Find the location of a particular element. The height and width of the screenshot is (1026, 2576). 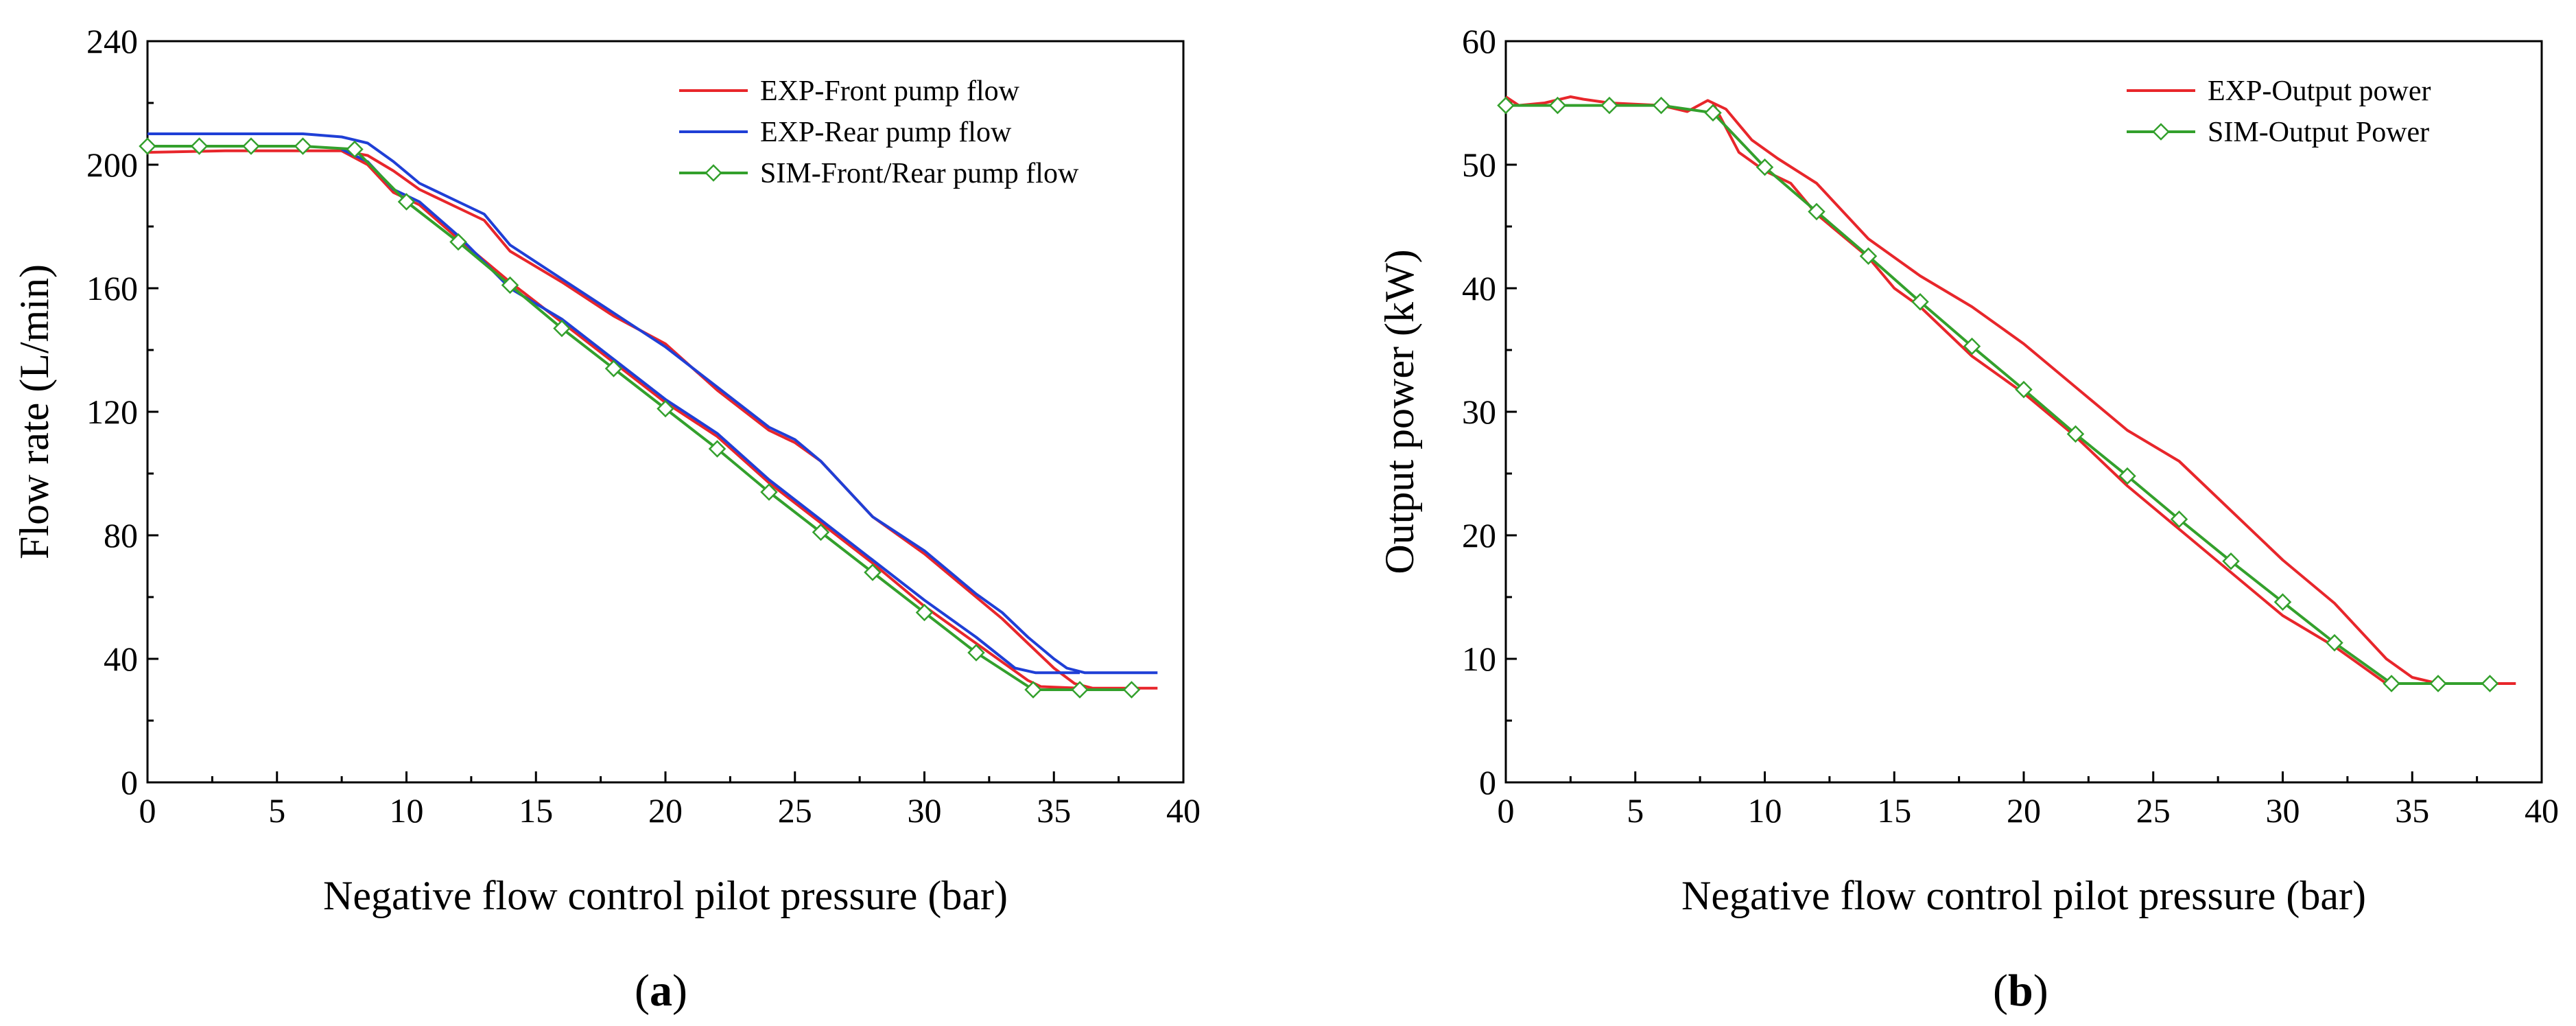

caption-a: (a) is located at coordinates (661, 991).